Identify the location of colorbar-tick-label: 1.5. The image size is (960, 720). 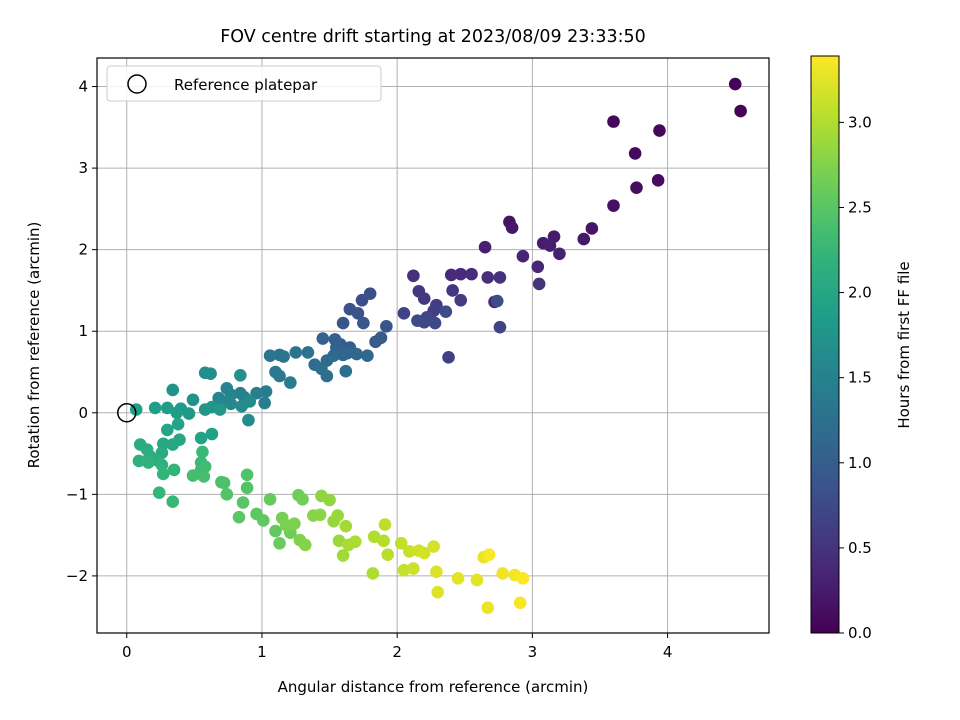
(860, 378).